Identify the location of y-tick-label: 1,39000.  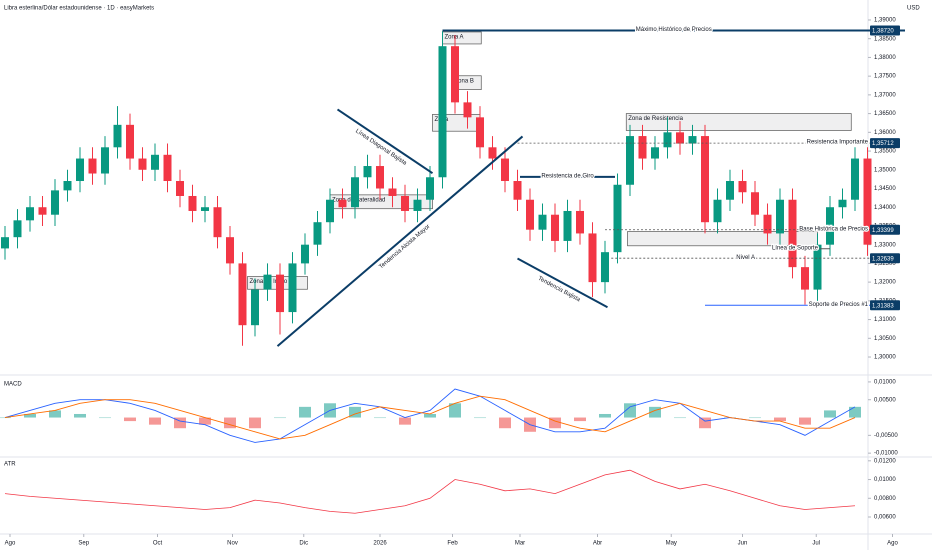
(885, 21).